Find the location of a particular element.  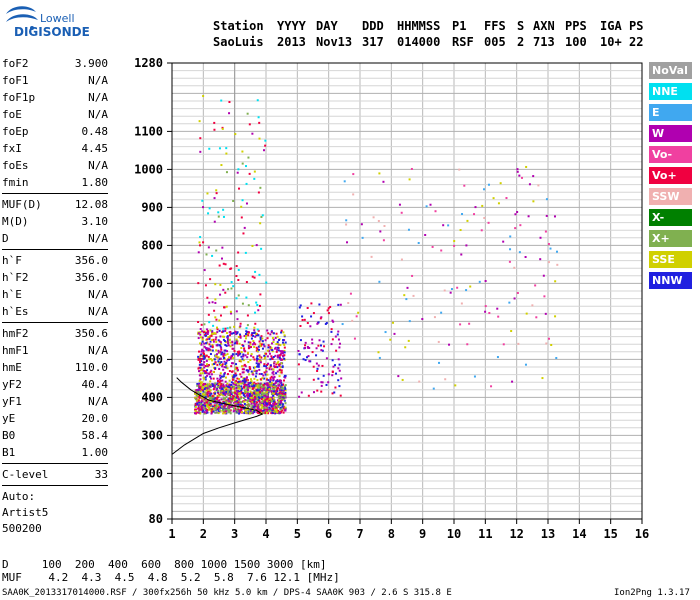

y-tick-label: 400 is located at coordinates (152, 397).